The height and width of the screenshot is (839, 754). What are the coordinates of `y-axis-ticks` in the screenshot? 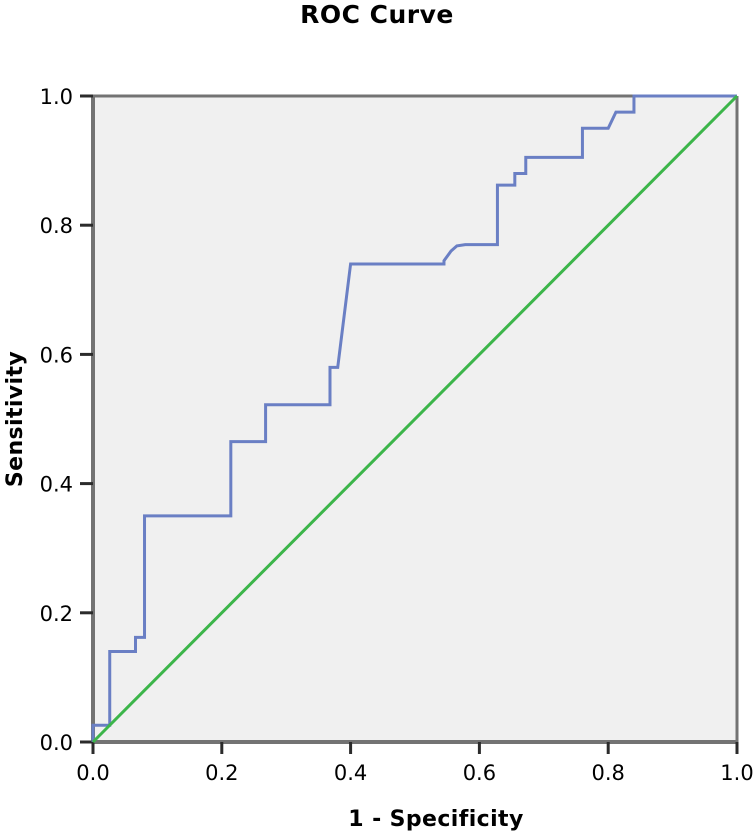 It's located at (86, 419).